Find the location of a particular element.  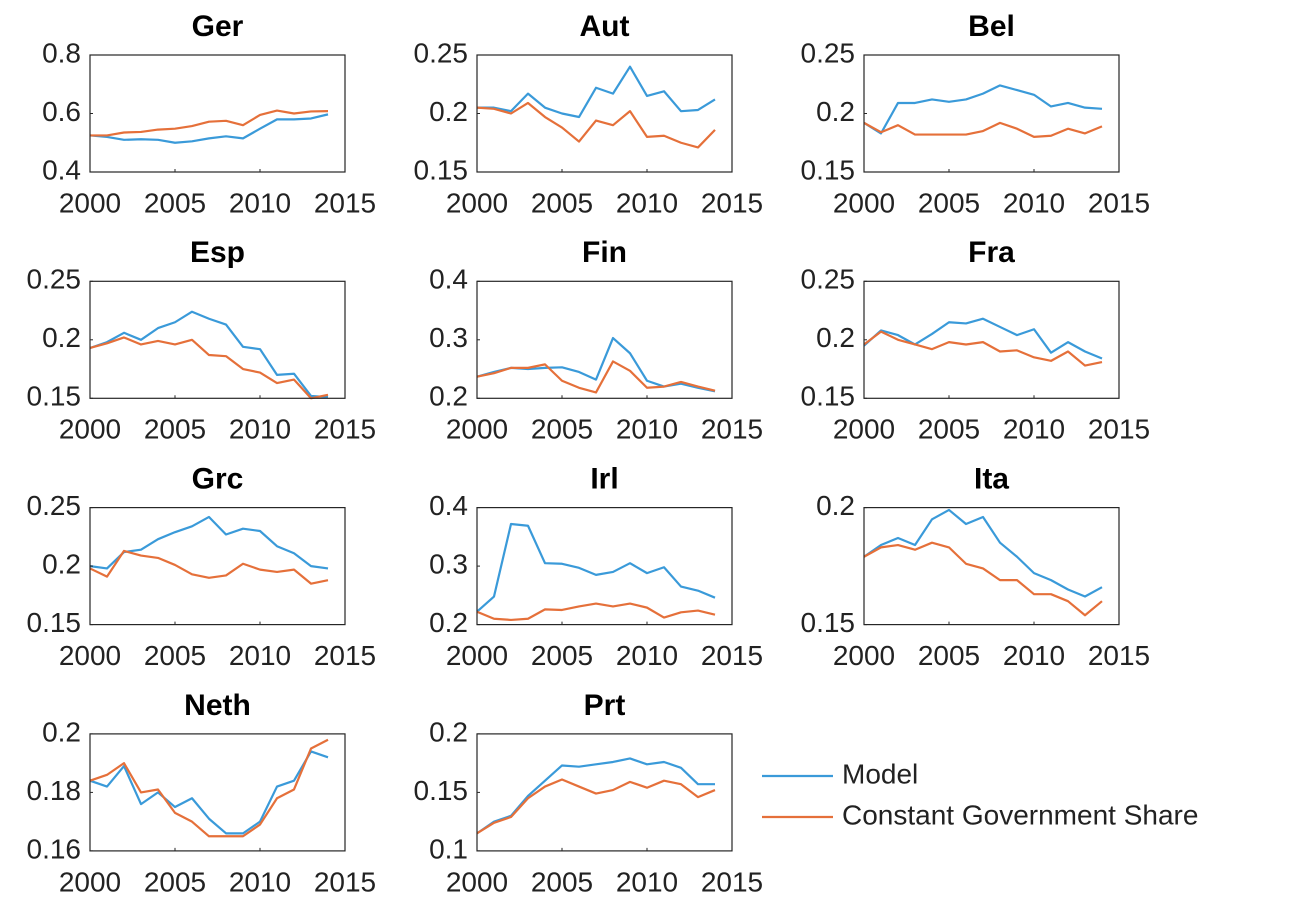

y-tick-label: 0.1 is located at coordinates (448, 848).